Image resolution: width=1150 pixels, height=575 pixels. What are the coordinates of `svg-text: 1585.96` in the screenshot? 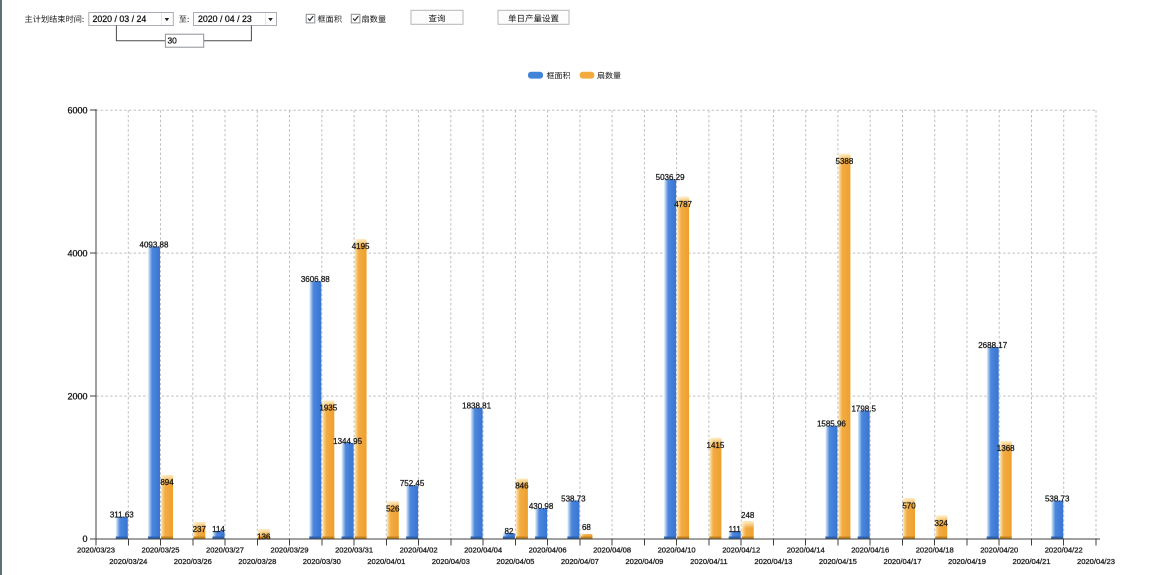 It's located at (831, 424).